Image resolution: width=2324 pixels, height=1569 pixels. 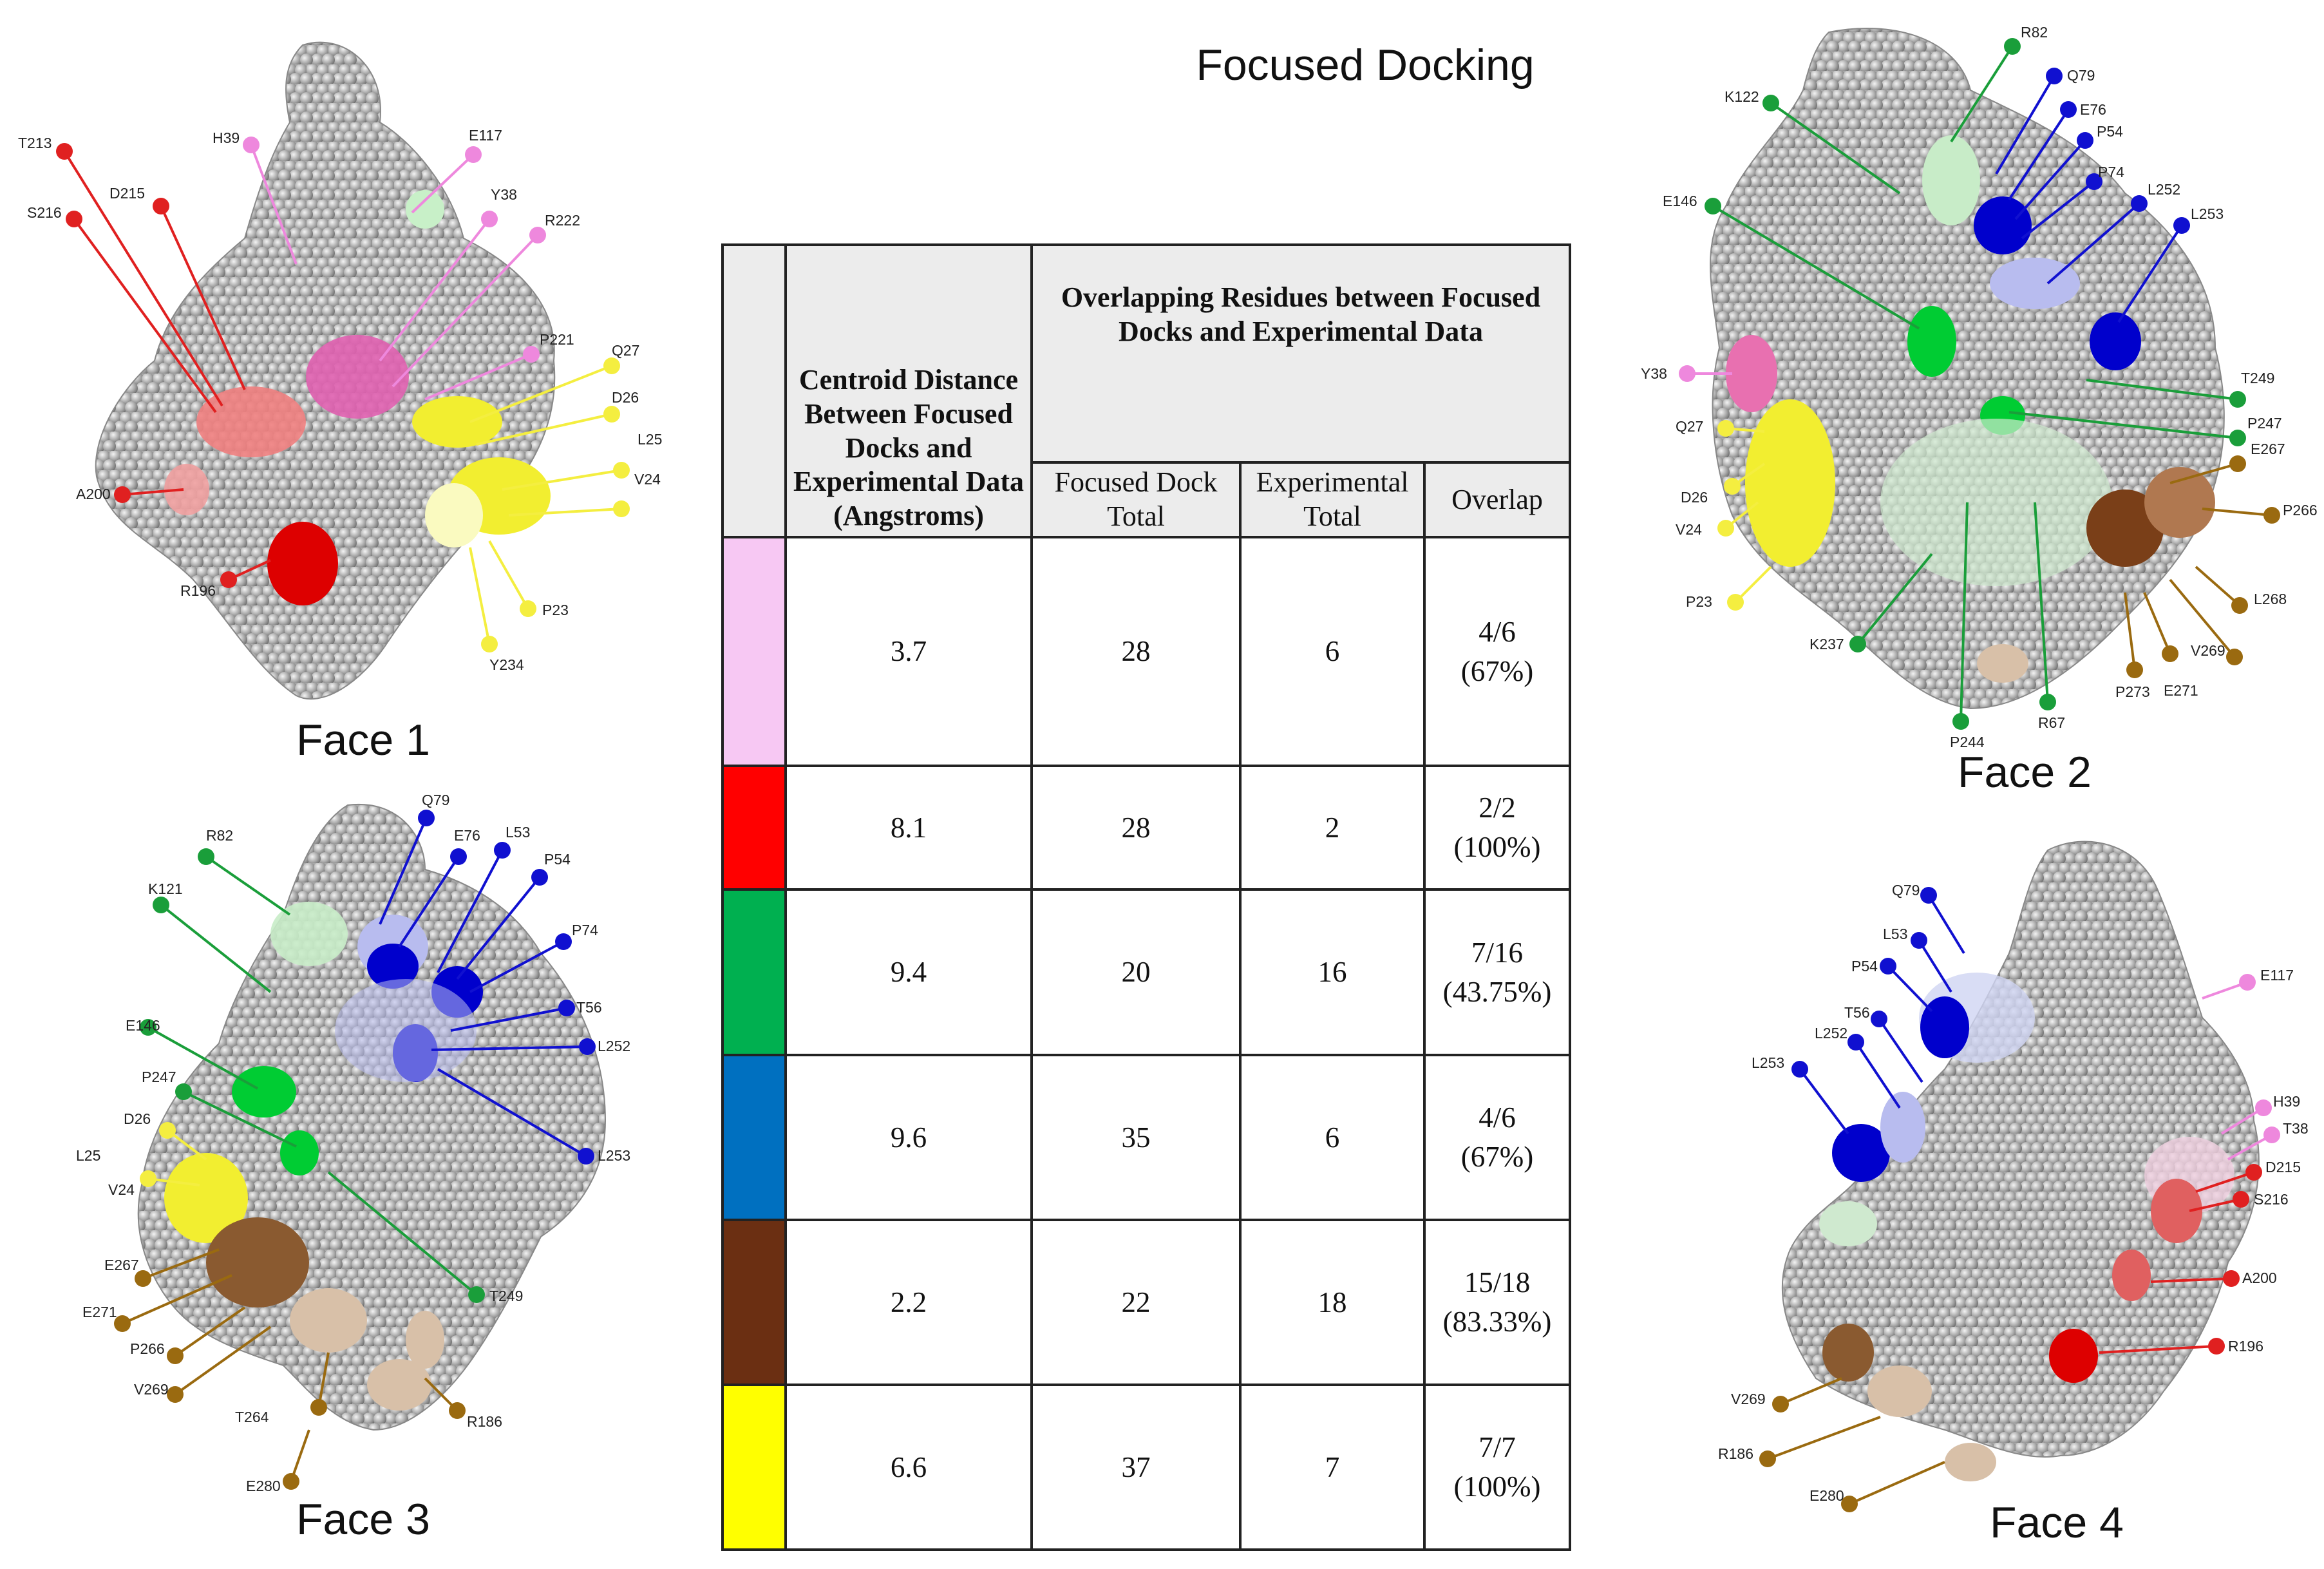 I want to click on face2-residue-label: E146, so click(x=1680, y=201).